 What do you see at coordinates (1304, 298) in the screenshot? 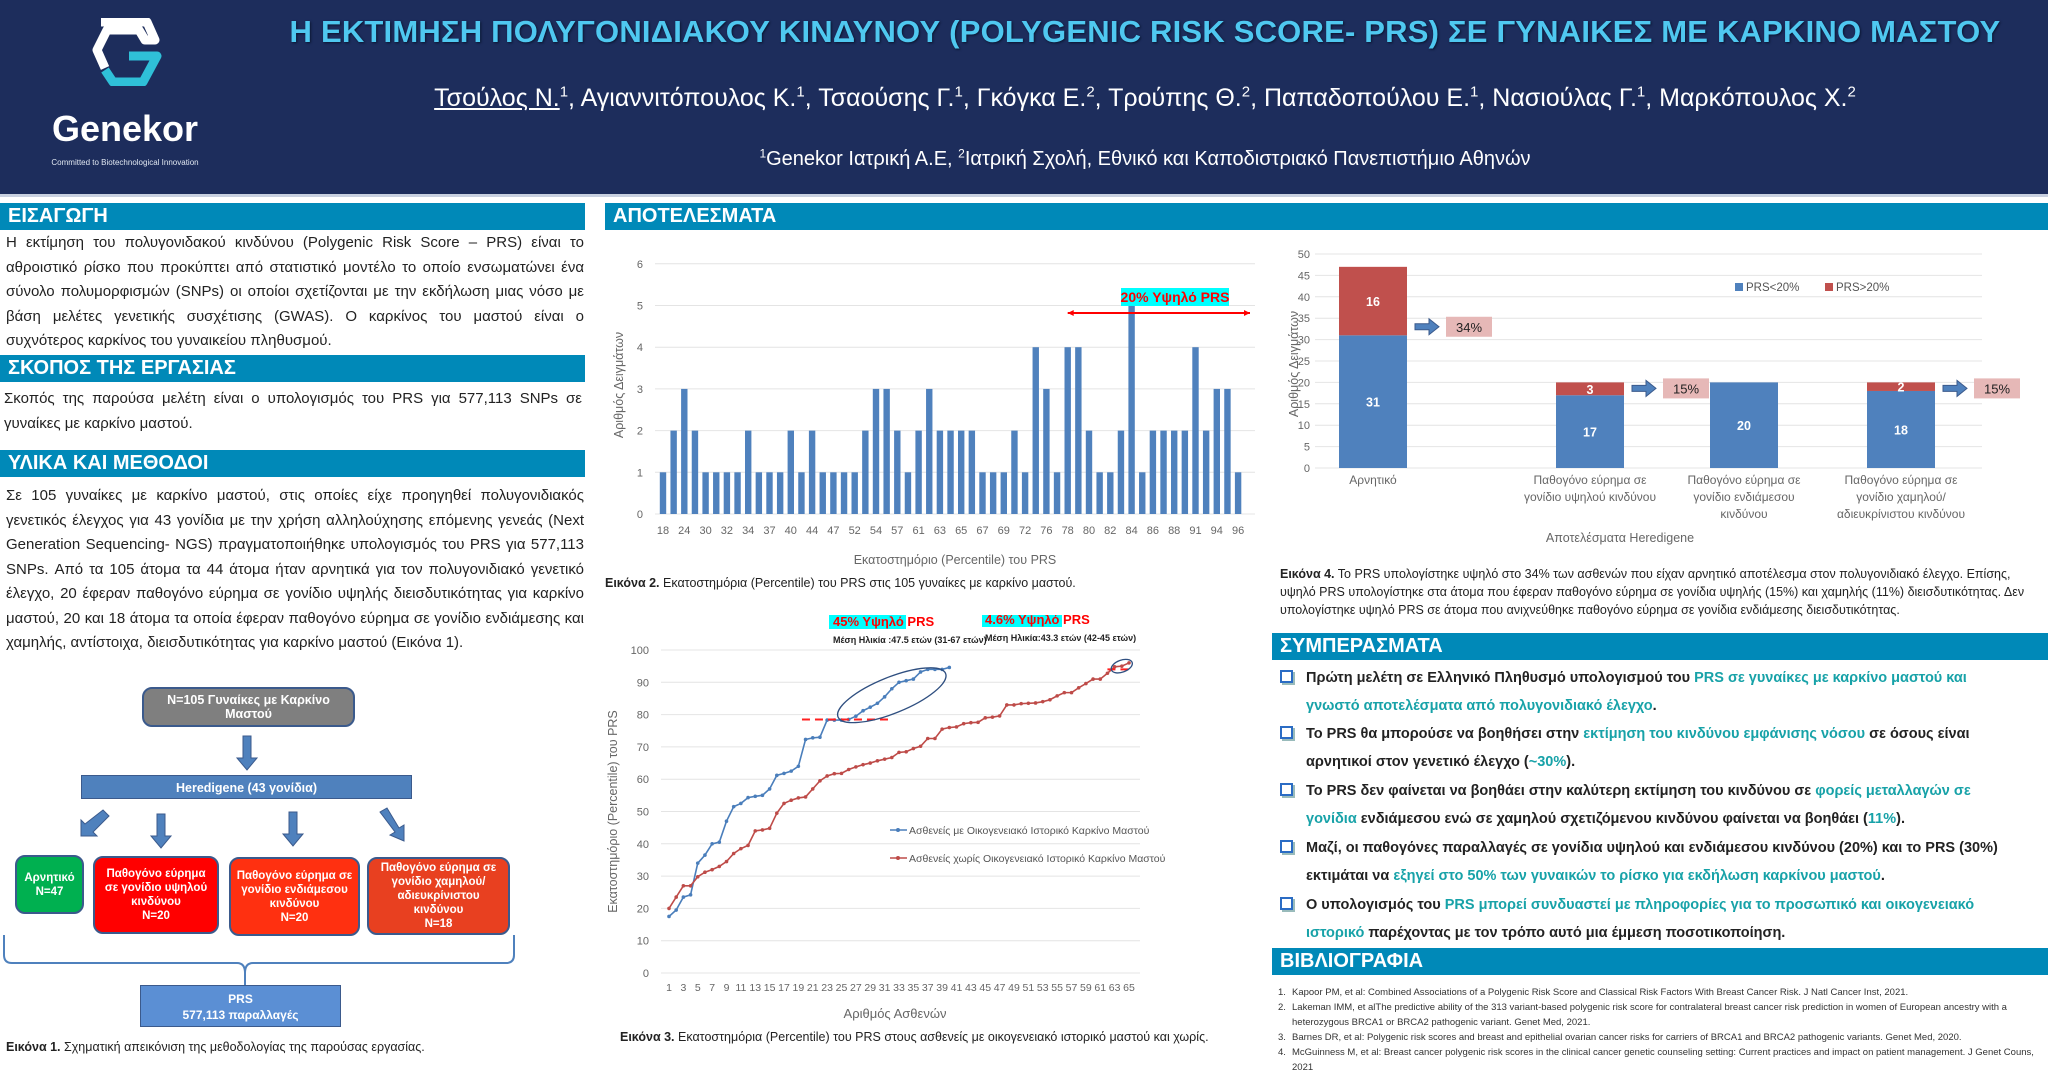
I see `y-tick-label: 40` at bounding box center [1304, 298].